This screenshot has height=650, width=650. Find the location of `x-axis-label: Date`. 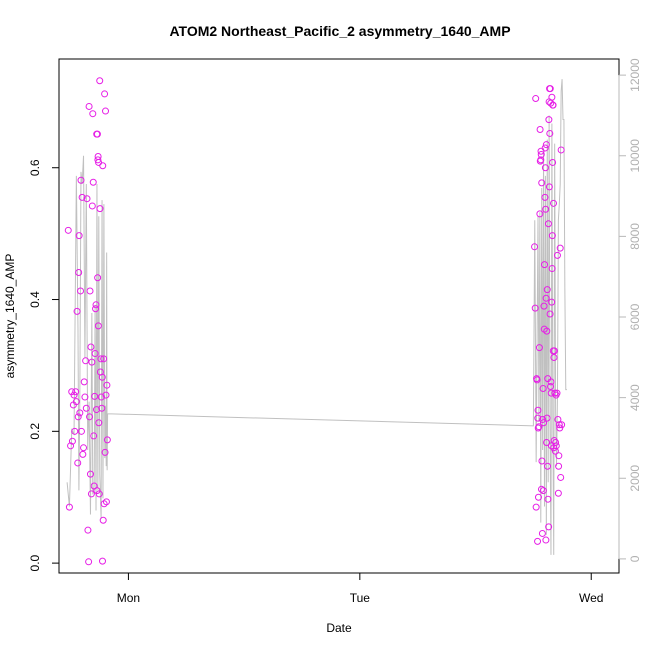

x-axis-label: Date is located at coordinates (339, 628).